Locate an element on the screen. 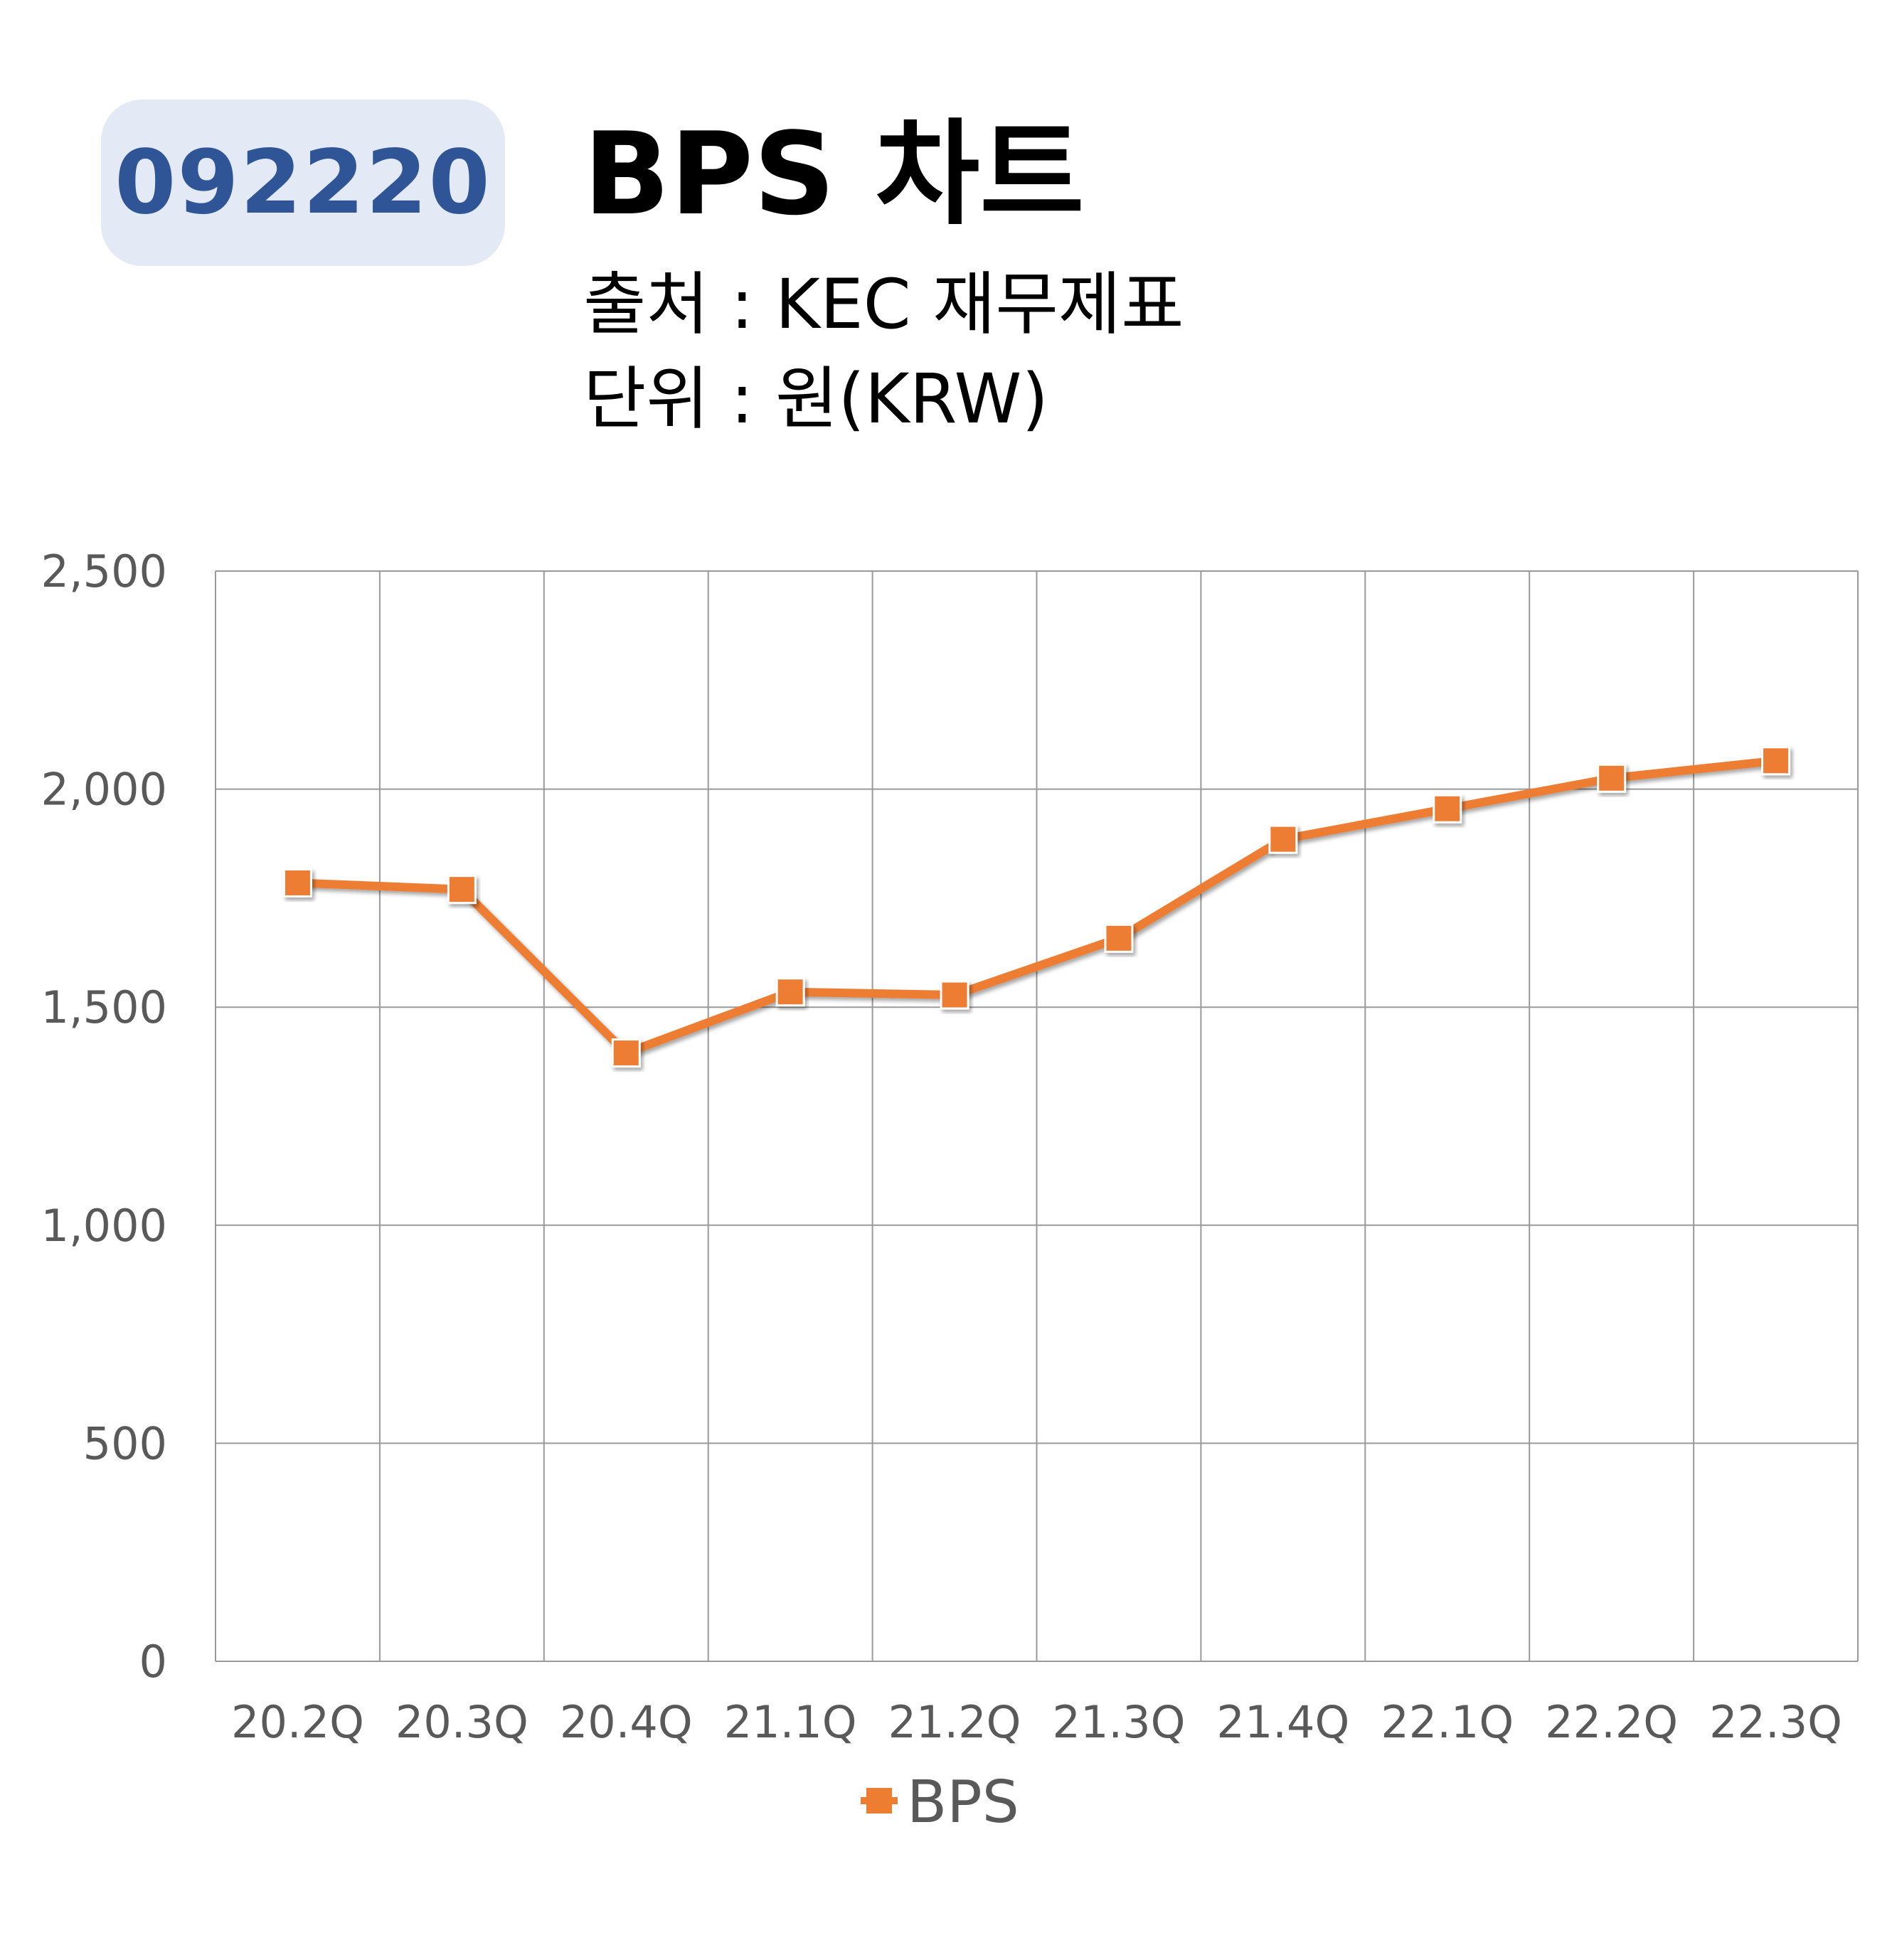 Image resolution: width=1897 pixels, height=1960 pixels. source-label: 출처 : KEC 재무제표 is located at coordinates (884, 304).